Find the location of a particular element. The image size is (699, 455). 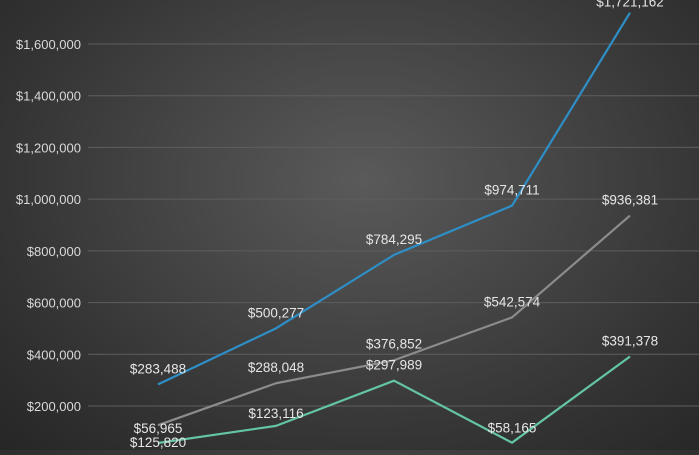

y-tick-label: $1,400,000 is located at coordinates (48, 96).